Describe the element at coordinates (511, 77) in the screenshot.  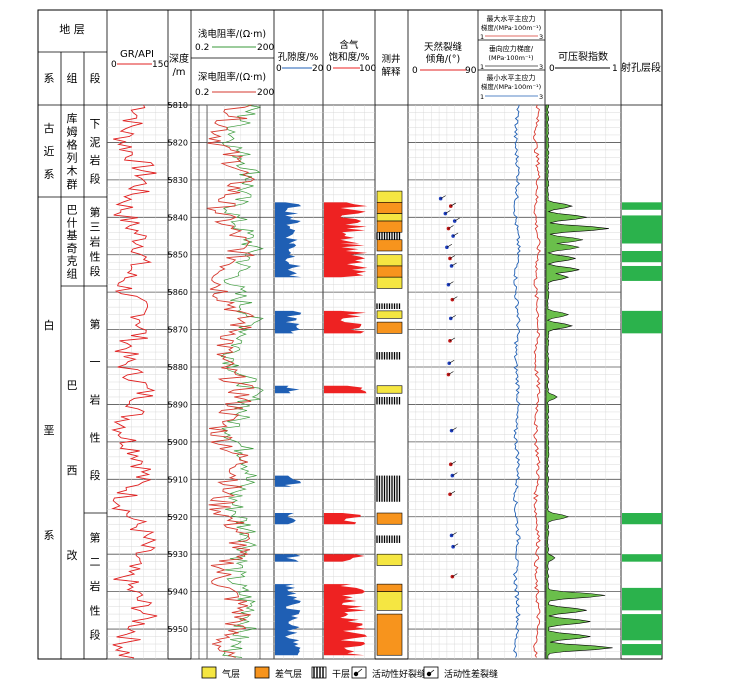
I see `stress-min-title-1: 最小水平主应力` at that location.